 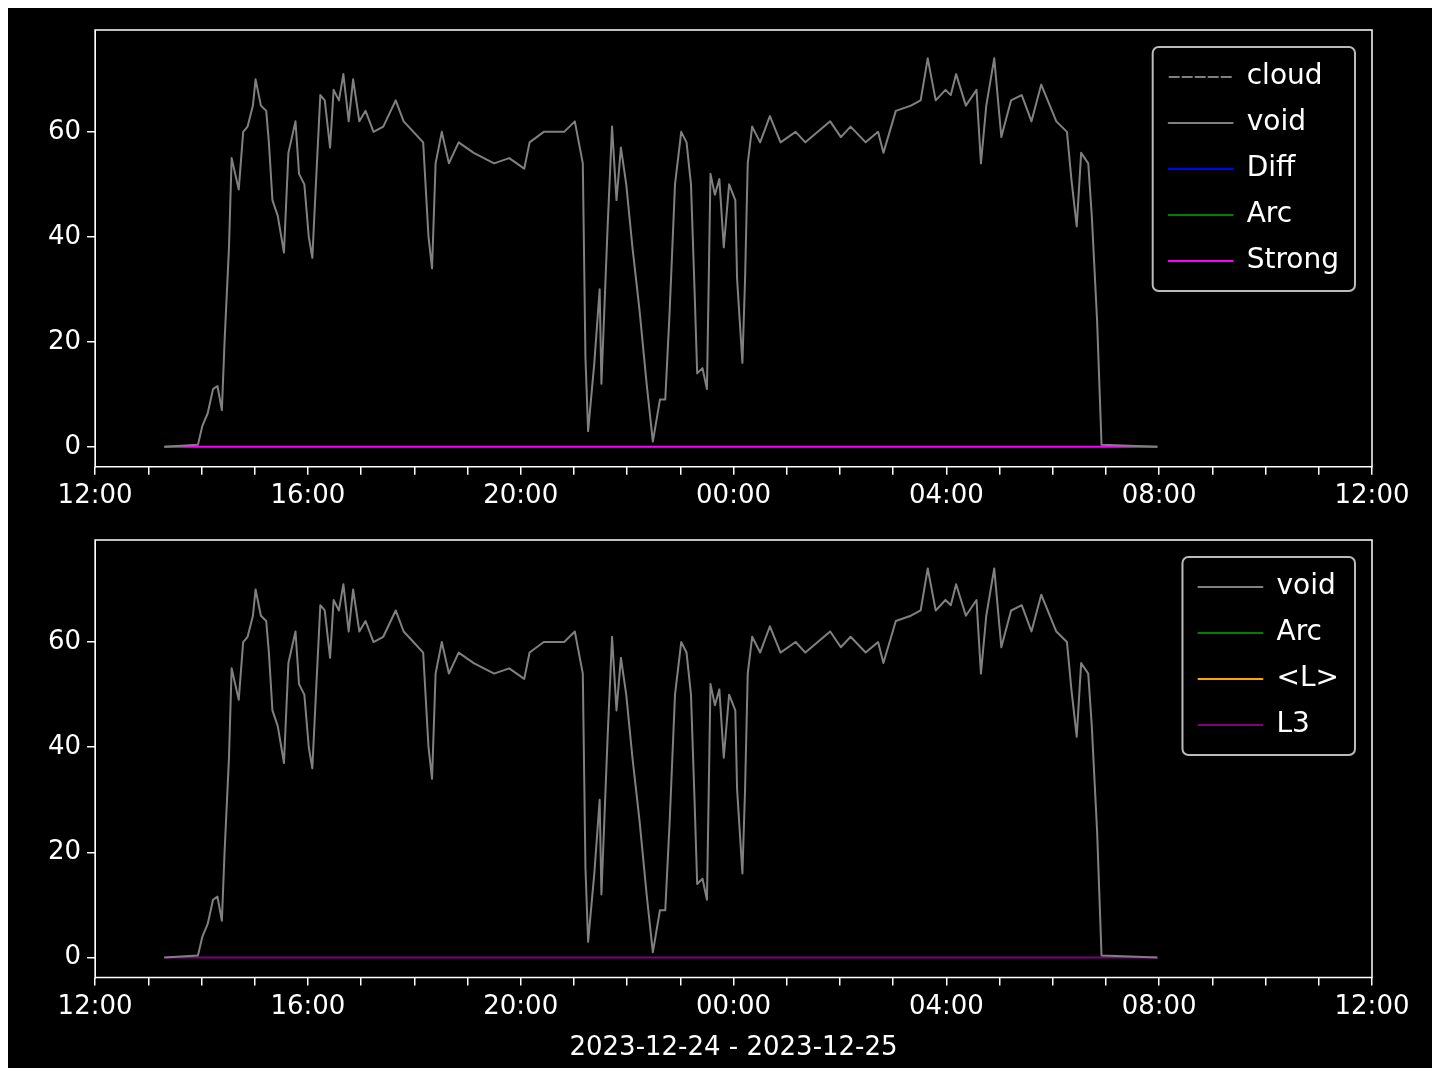 What do you see at coordinates (1293, 723) in the screenshot?
I see `legend-label: L3` at bounding box center [1293, 723].